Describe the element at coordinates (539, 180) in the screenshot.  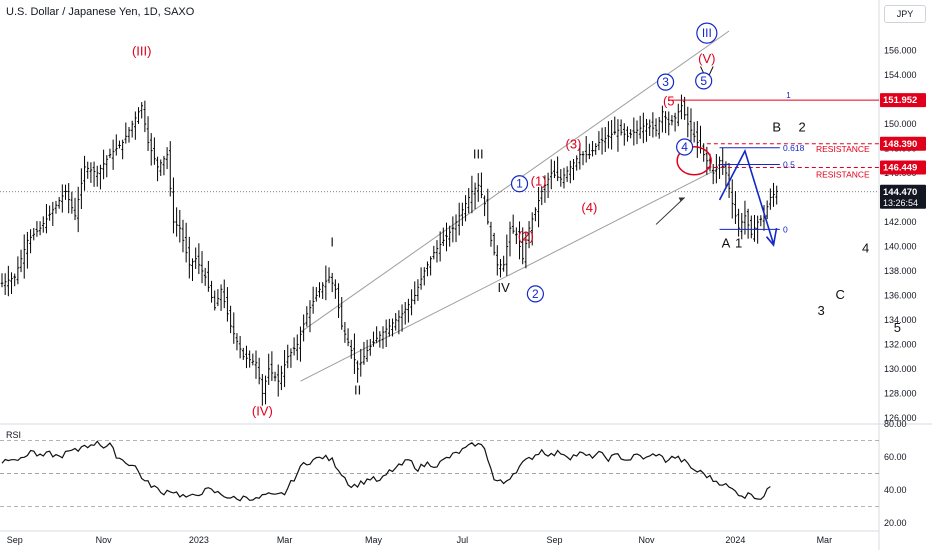
I see `wave-label: (1)` at that location.